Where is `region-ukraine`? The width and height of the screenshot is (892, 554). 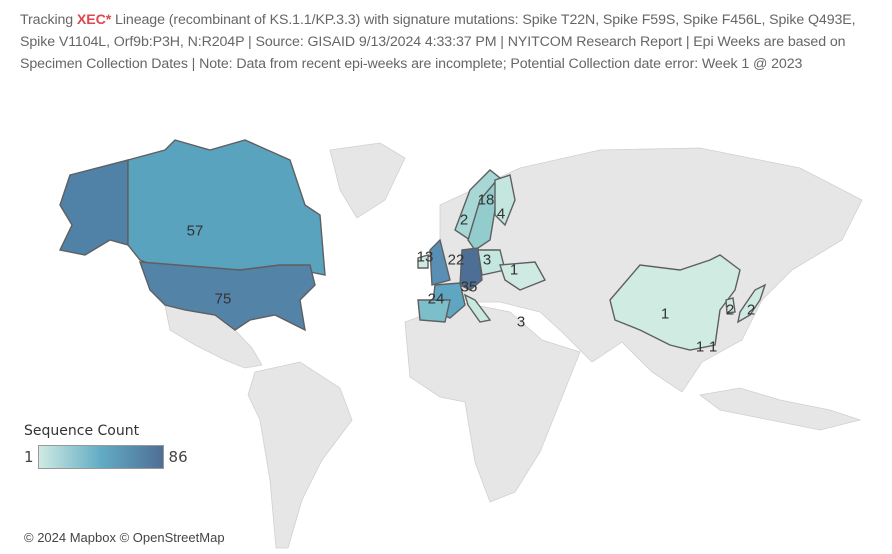 region-ukraine is located at coordinates (522, 276).